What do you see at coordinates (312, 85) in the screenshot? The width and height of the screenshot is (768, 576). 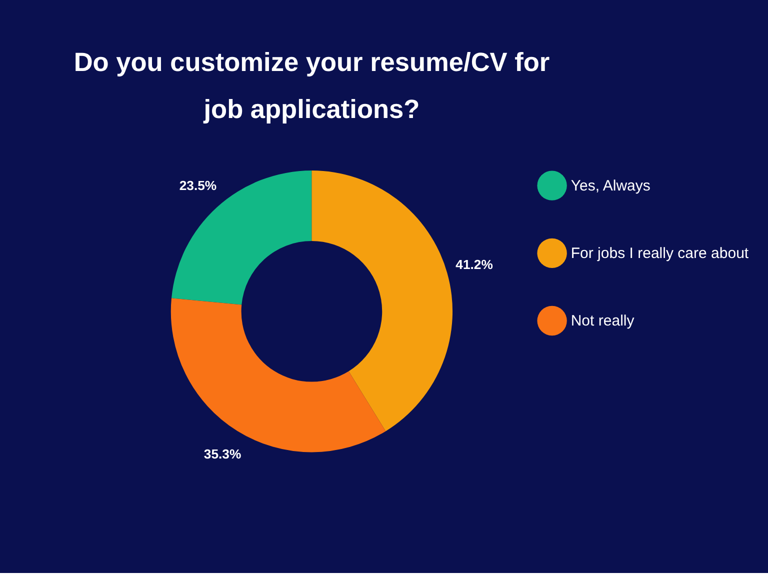 I see `chart-title: Do you customize your resume/CV for job applications?` at bounding box center [312, 85].